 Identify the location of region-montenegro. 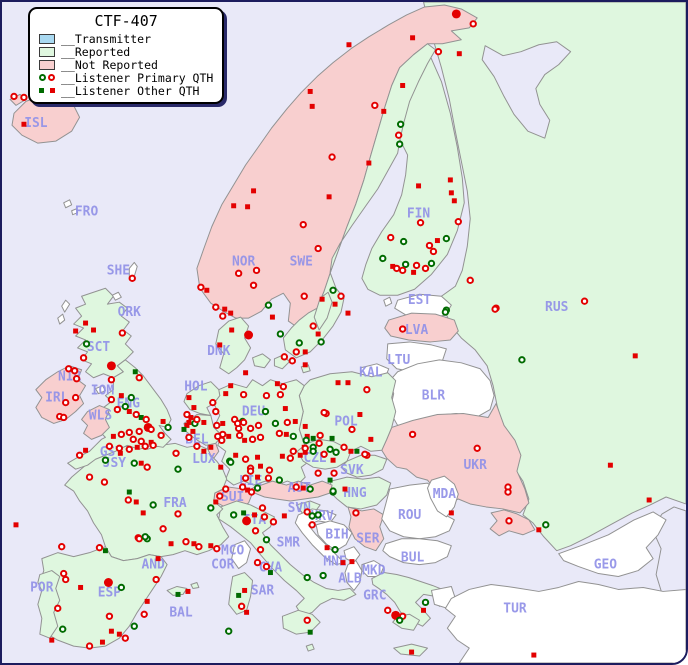
(352, 555).